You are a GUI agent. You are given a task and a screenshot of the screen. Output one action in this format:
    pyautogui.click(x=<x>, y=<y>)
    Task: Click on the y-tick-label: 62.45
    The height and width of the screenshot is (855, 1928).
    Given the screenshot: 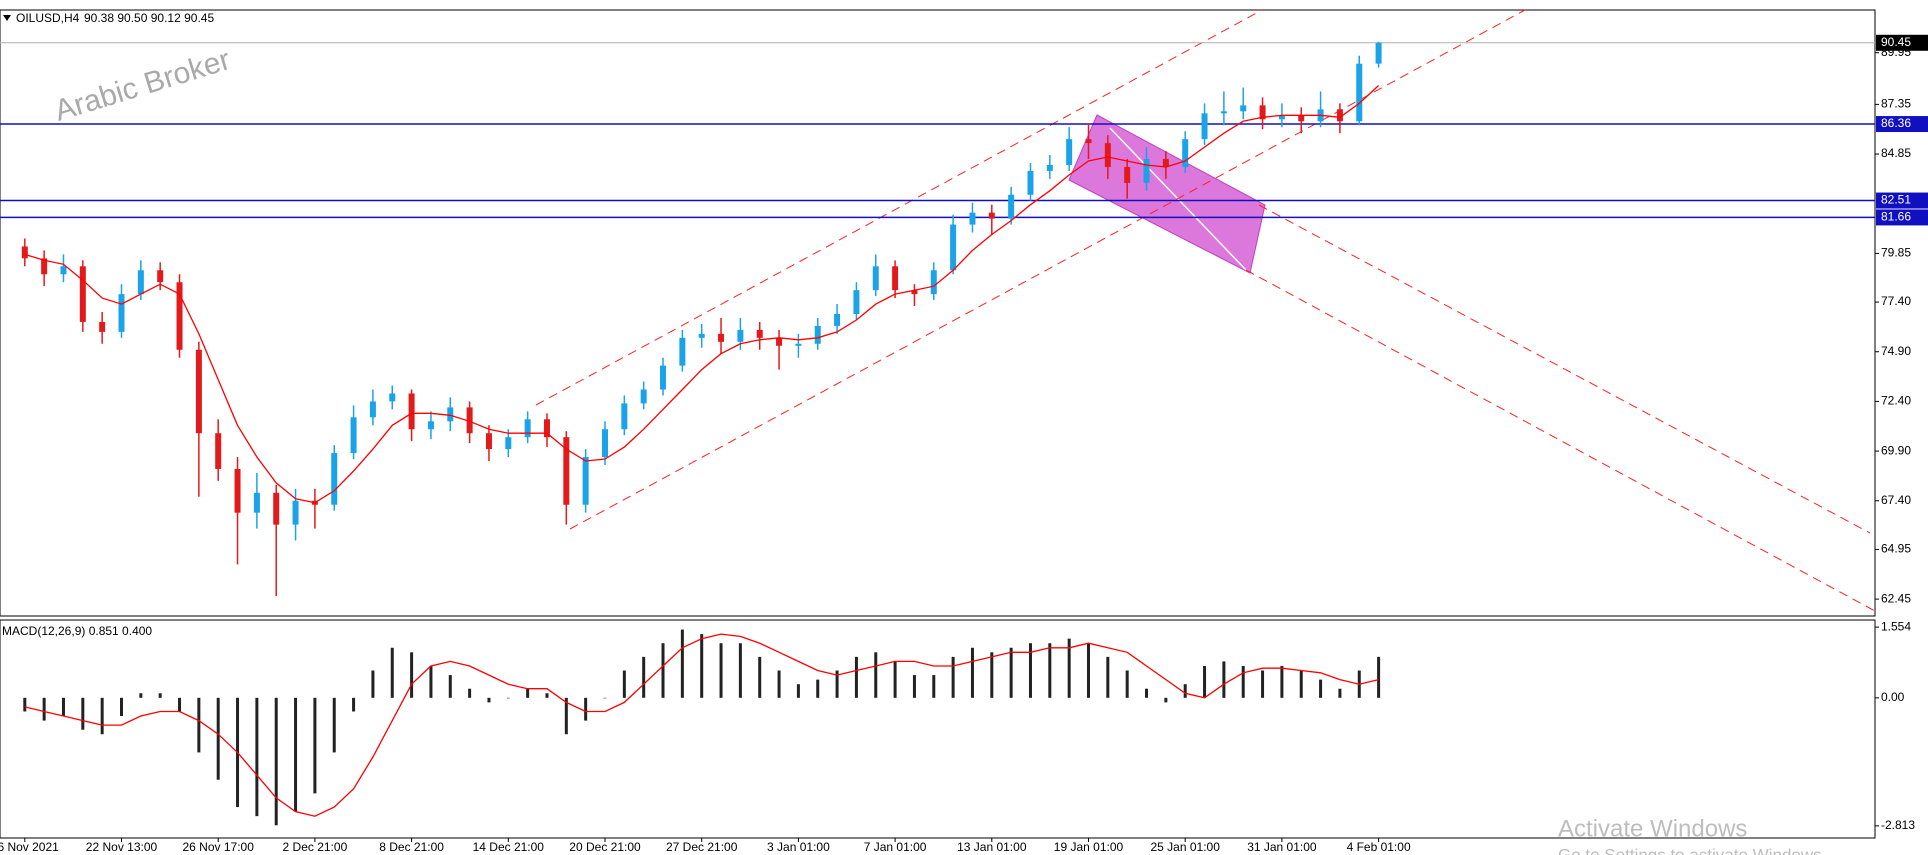 What is the action you would take?
    pyautogui.click(x=1896, y=598)
    